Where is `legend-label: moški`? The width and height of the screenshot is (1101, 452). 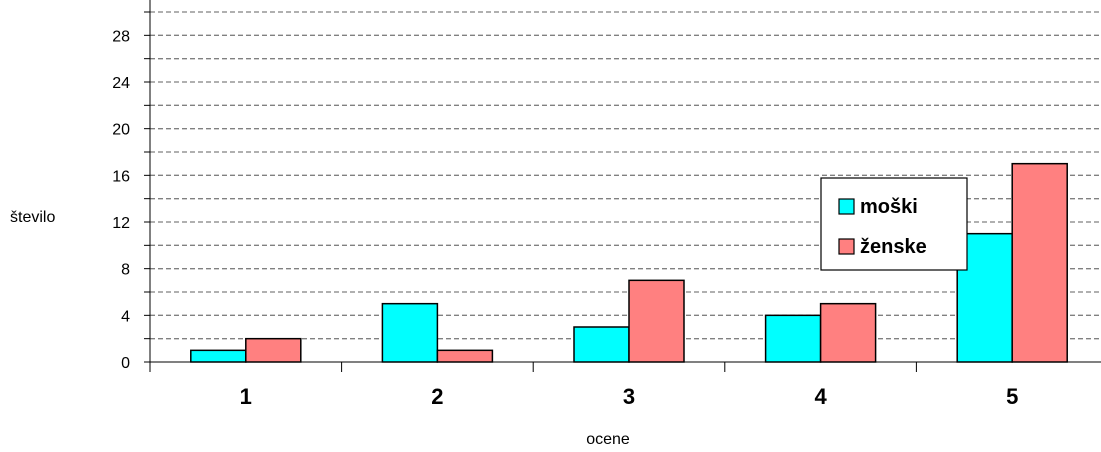
legend-label: moški is located at coordinates (889, 207).